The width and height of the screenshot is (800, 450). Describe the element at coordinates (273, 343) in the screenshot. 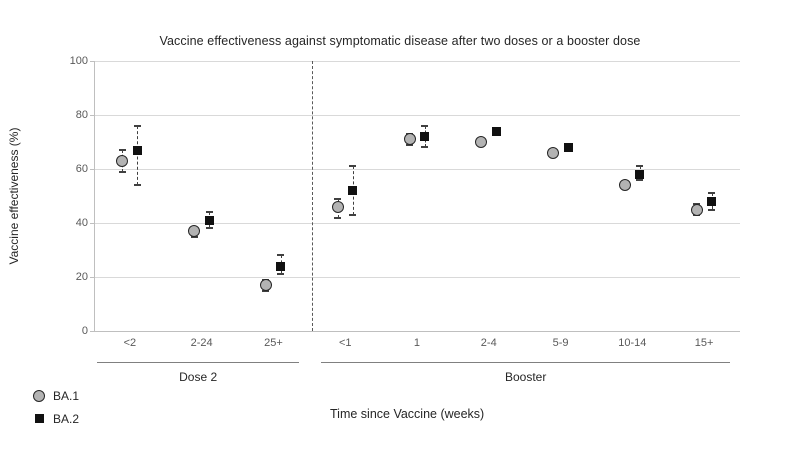

I see `x-tick-label-25+: 25+` at that location.